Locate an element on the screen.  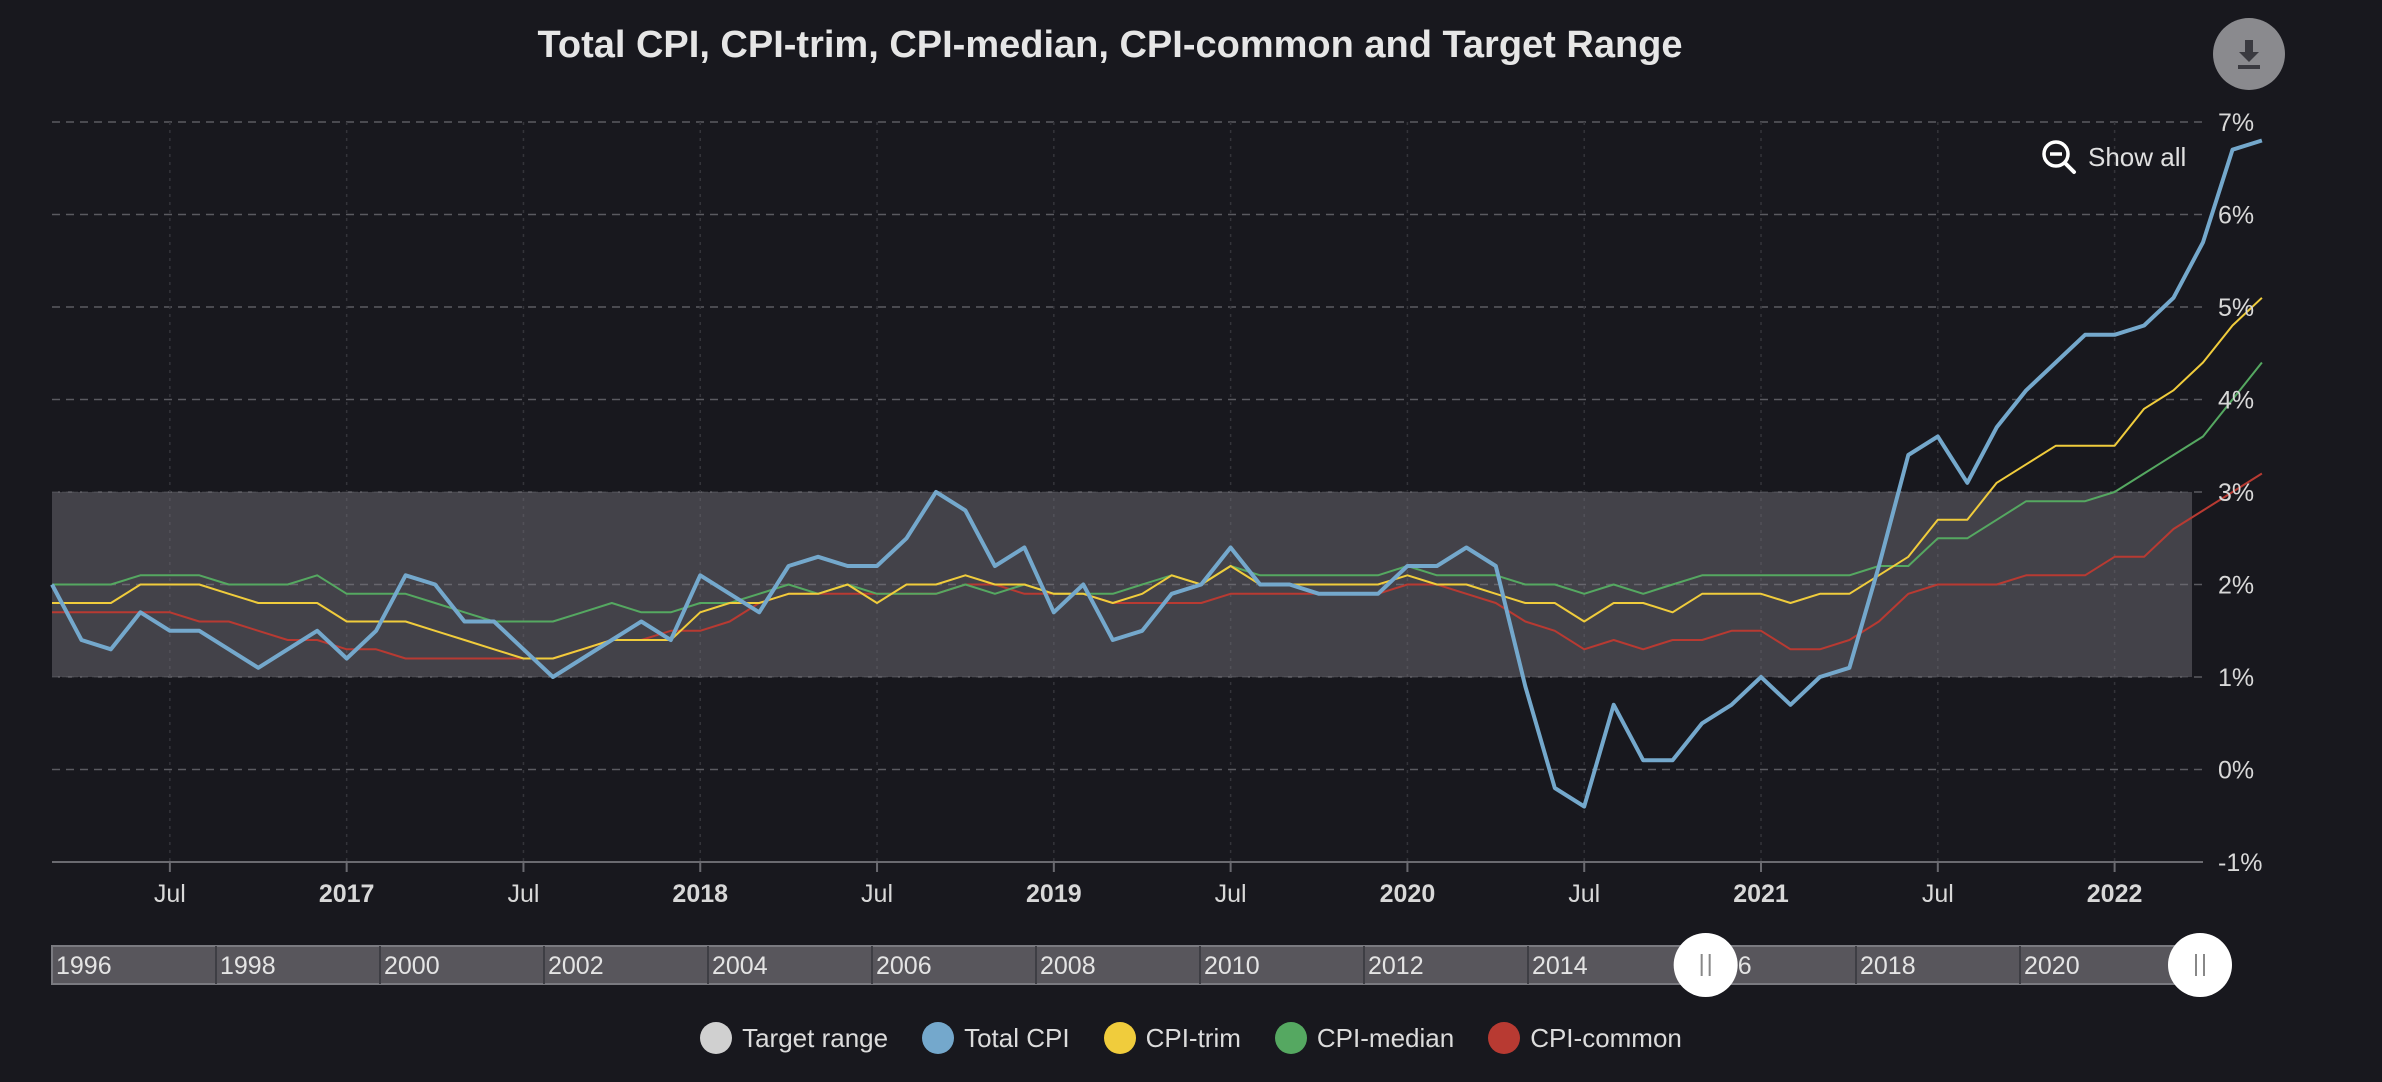
legend-label: Target range is located at coordinates (815, 1037).